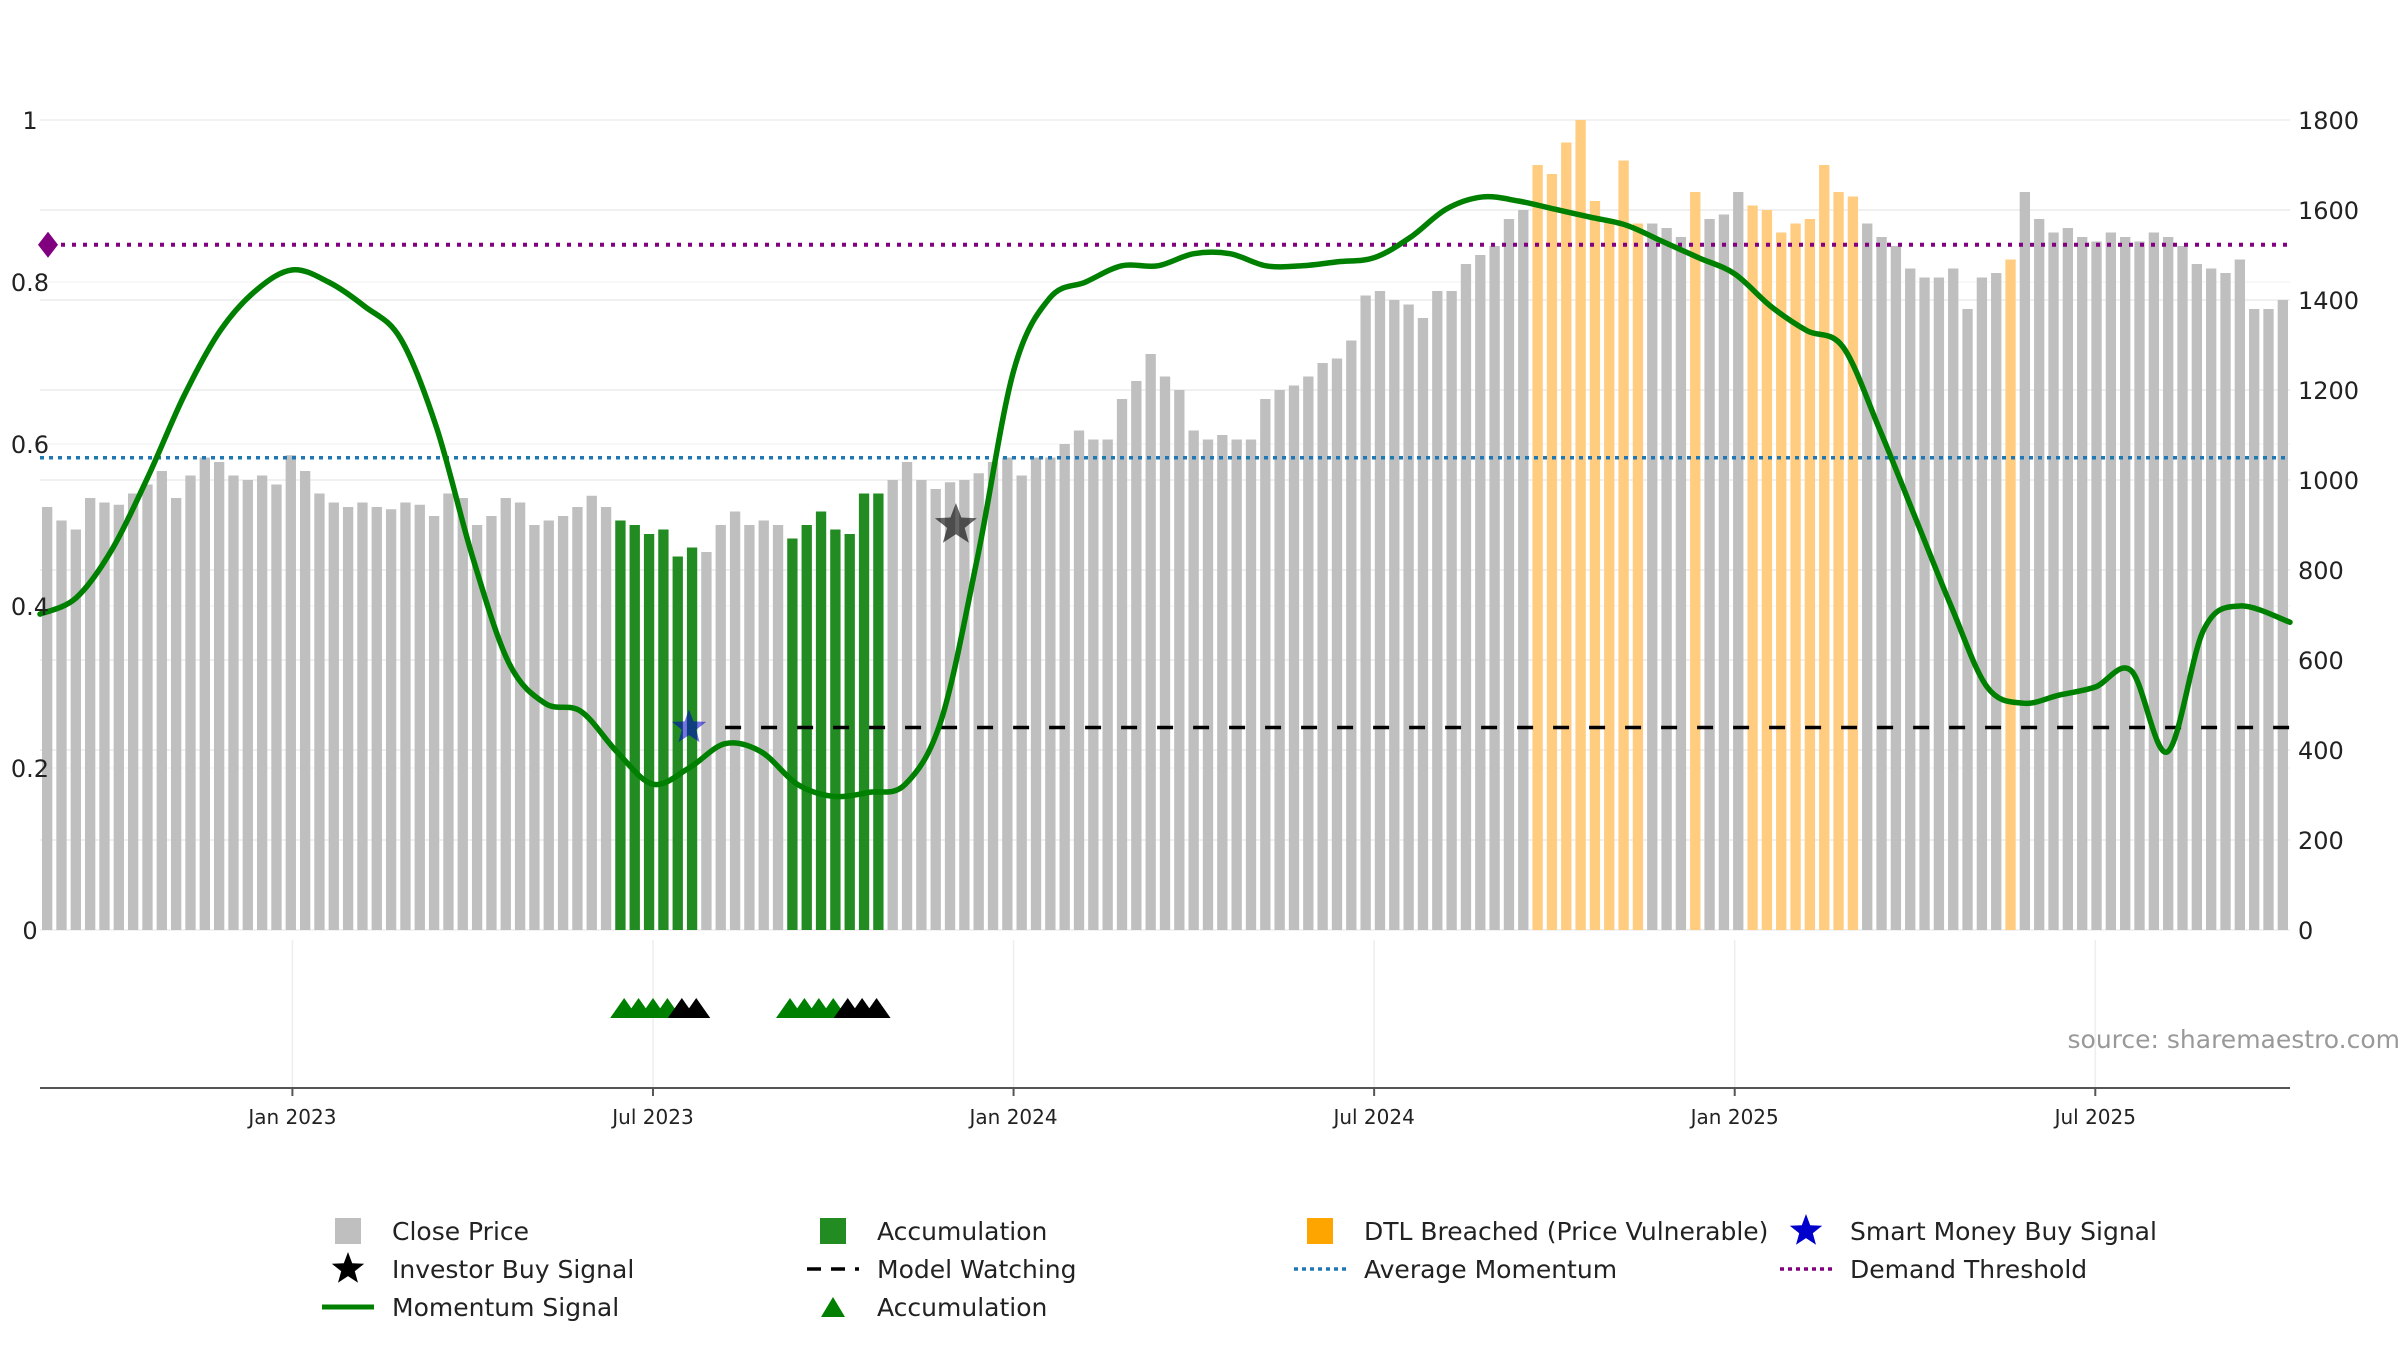 Image resolution: width=2400 pixels, height=1350 pixels. Describe the element at coordinates (348, 1307) in the screenshot. I see `legend-swatch-line` at that location.